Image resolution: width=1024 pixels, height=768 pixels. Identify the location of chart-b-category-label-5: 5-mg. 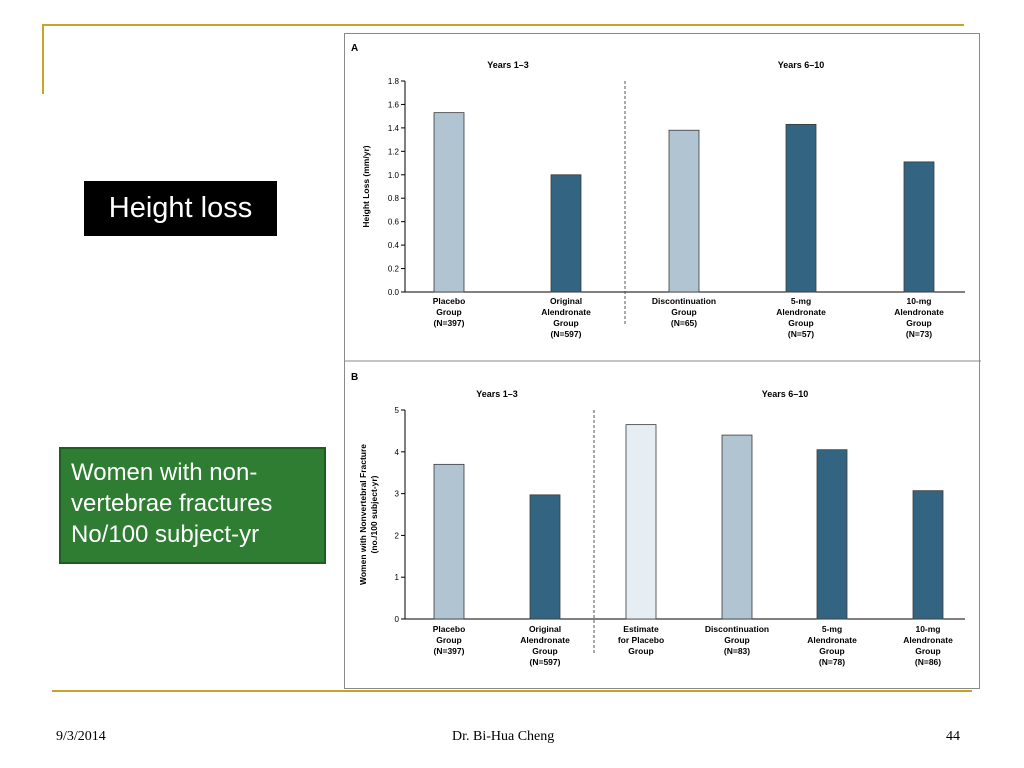
(832, 629).